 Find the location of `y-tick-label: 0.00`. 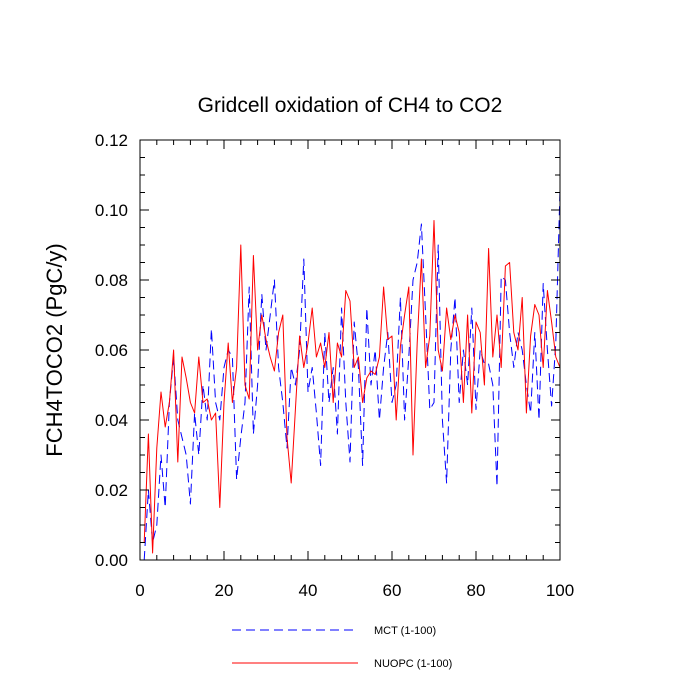

y-tick-label: 0.00 is located at coordinates (111, 560).